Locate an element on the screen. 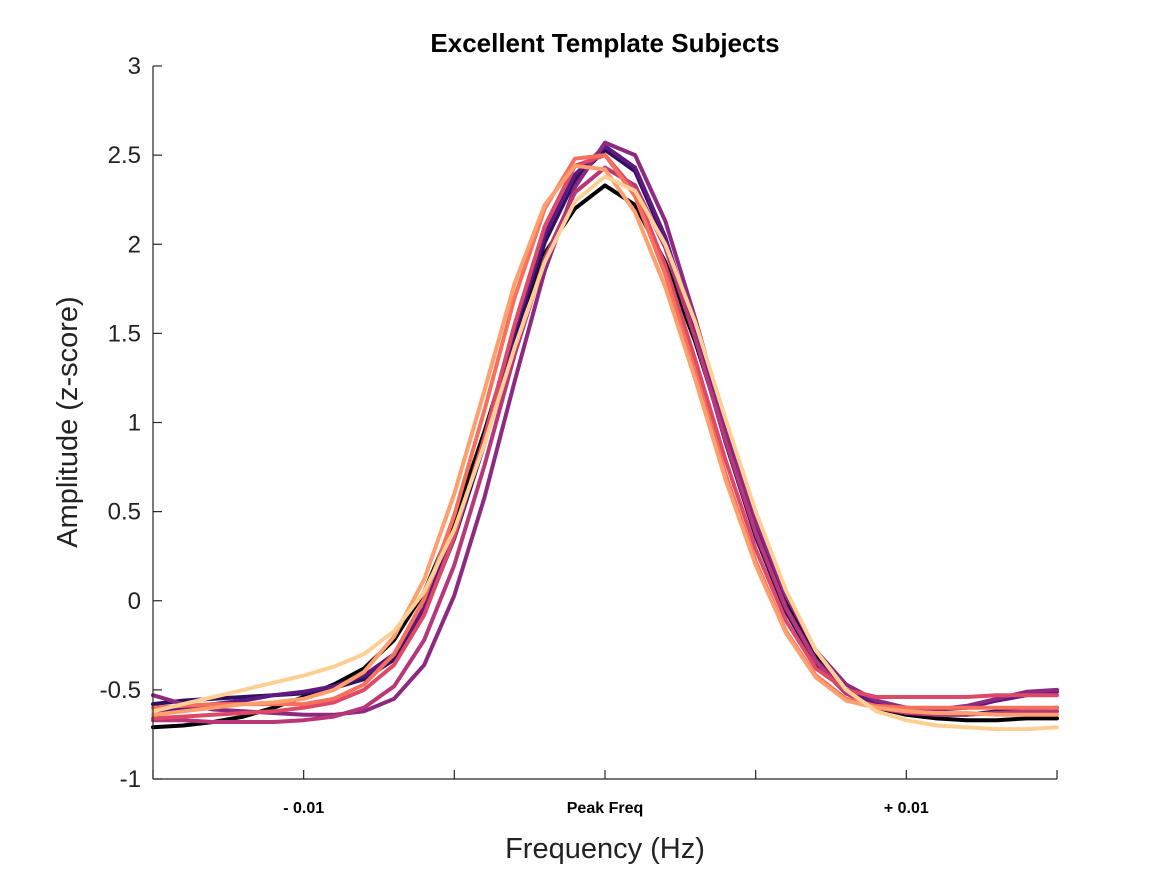 The image size is (1167, 875). x-tick-label: + 0.01 is located at coordinates (906, 808).